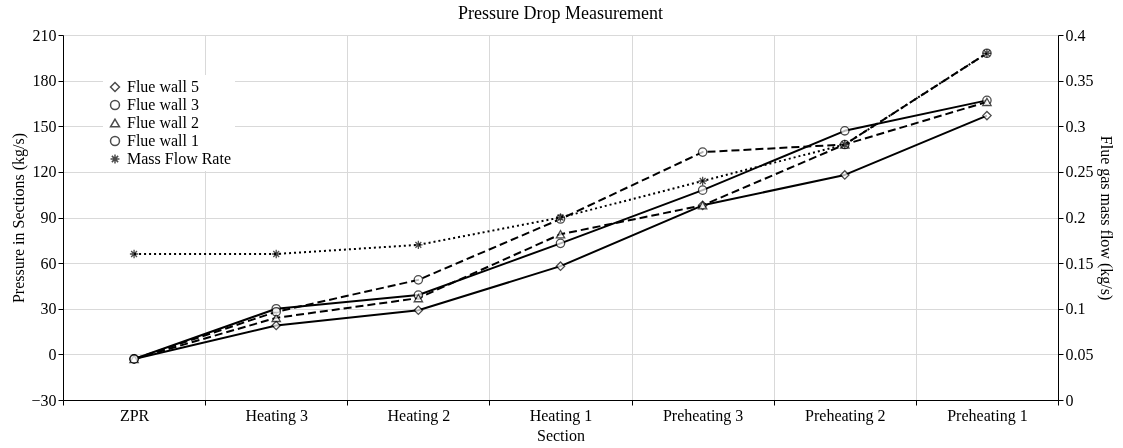  Describe the element at coordinates (44, 81) in the screenshot. I see `y-tick-label: 180` at that location.